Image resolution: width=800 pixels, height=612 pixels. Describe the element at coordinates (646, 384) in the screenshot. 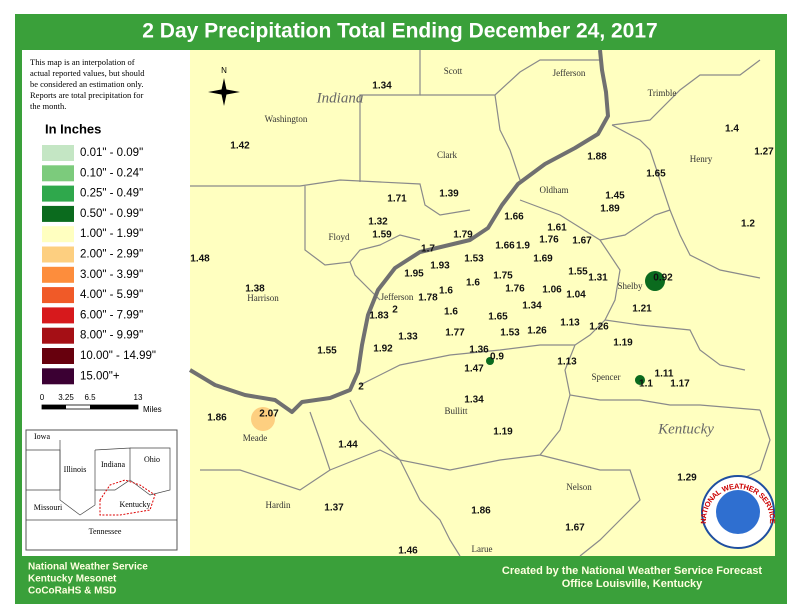

I see `precip-reading: 1.1` at that location.